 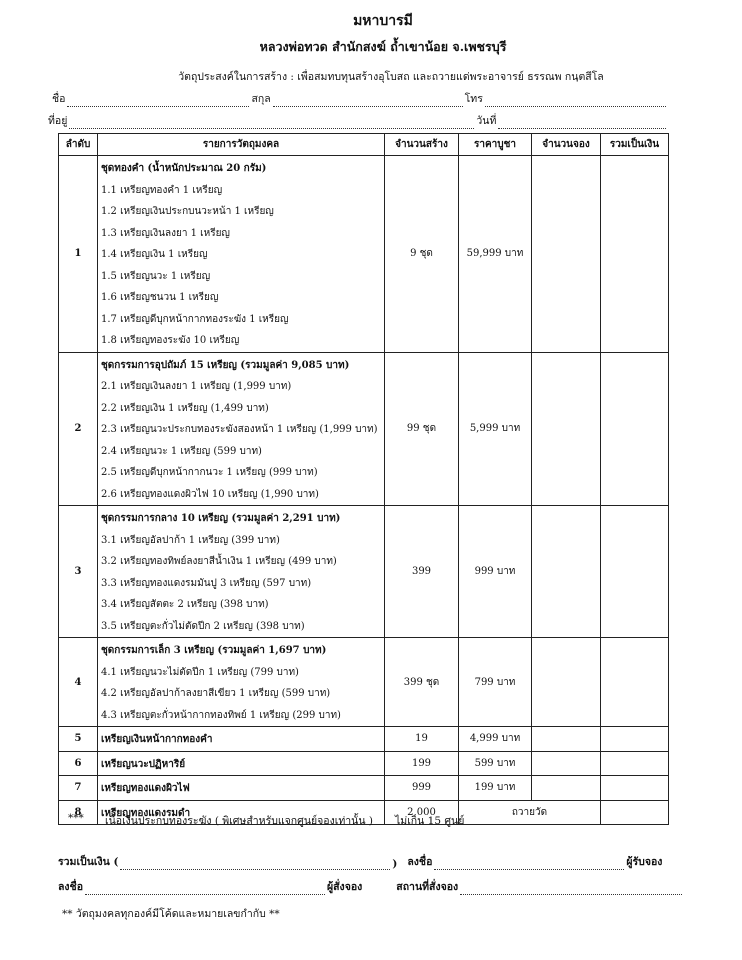 What do you see at coordinates (195, 319) in the screenshot?
I see `item-line: 1.7 เหรียญดีบุกหน้ากากทองระฆัง 1 เหรียญ` at bounding box center [195, 319].